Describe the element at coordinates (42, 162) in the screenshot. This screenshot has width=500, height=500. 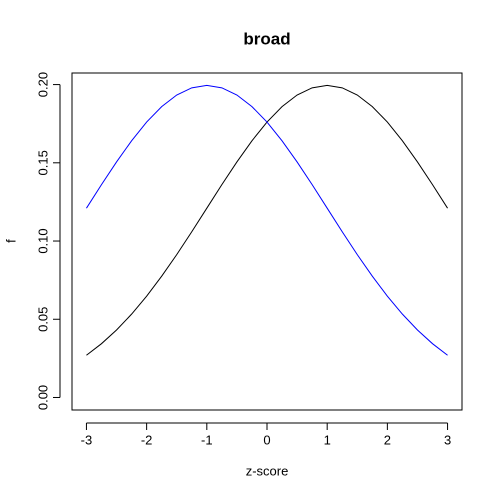
I see `y-tick-label: 0.15` at that location.